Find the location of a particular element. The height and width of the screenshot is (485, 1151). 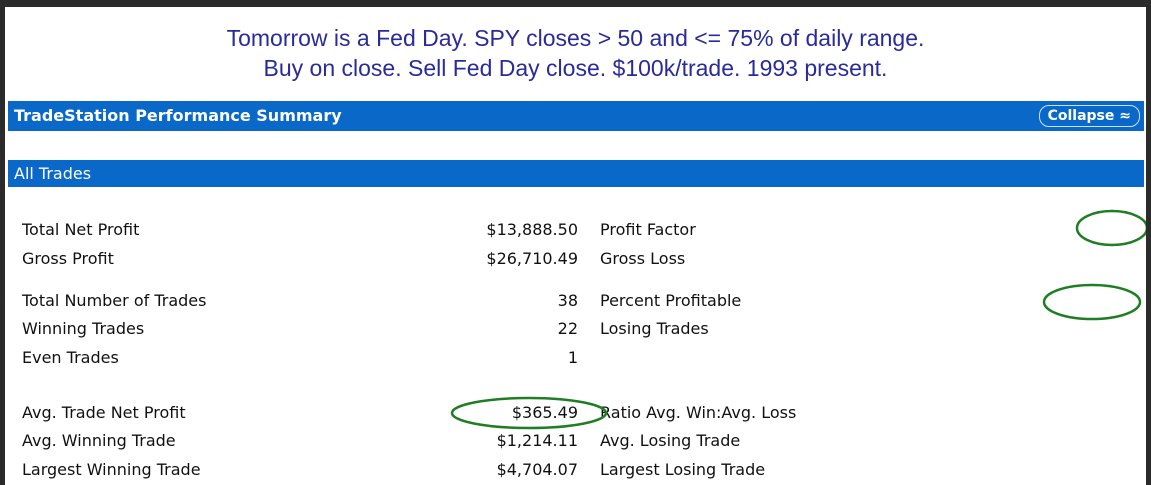

collapse-button: Collapse ≈ is located at coordinates (1089, 116).